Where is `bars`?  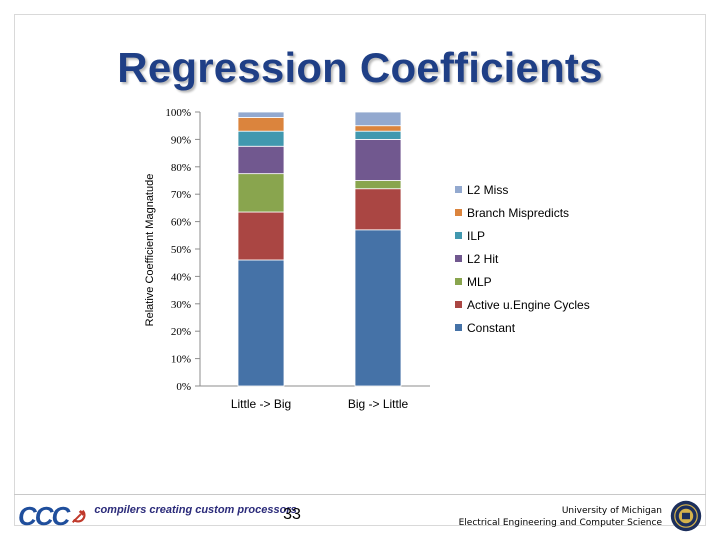 bars is located at coordinates (319, 249).